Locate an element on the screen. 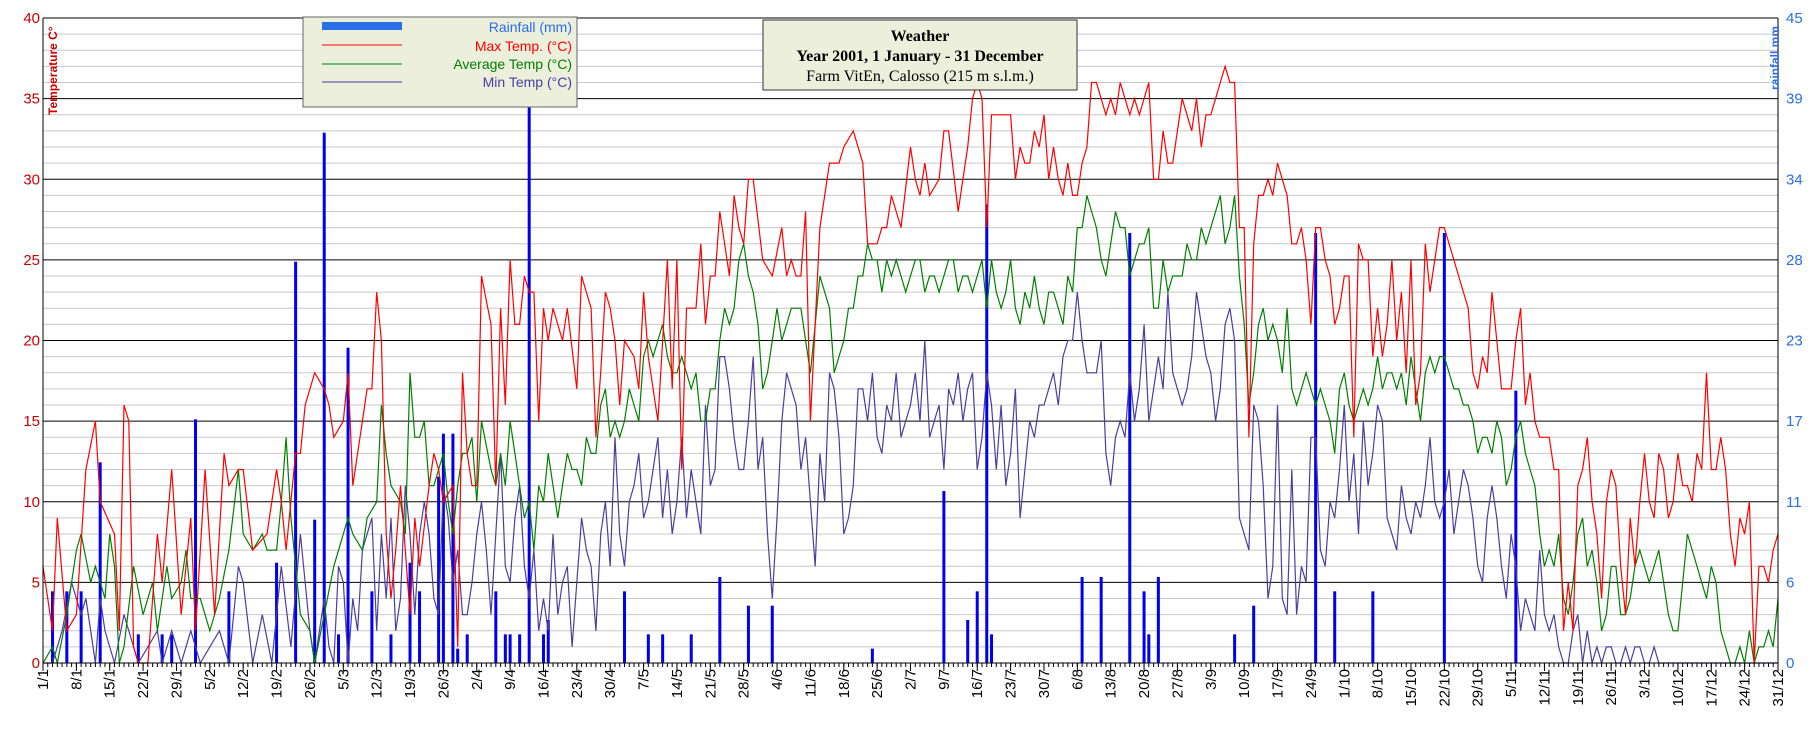 This screenshot has height=738, width=1817. x-tick-label: 9/7 is located at coordinates (944, 679).